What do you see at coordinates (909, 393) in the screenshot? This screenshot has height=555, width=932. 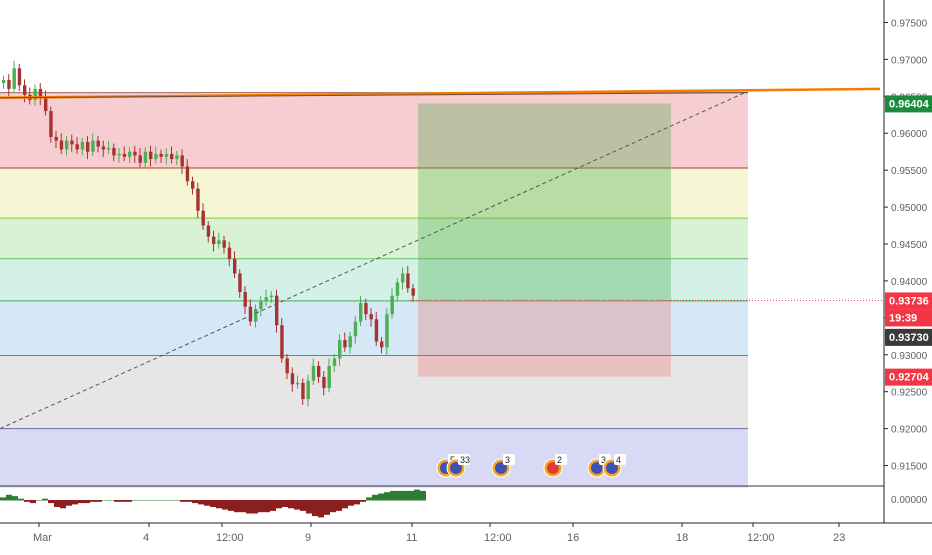 I see `price-tick-label: 0.92500` at bounding box center [909, 393].